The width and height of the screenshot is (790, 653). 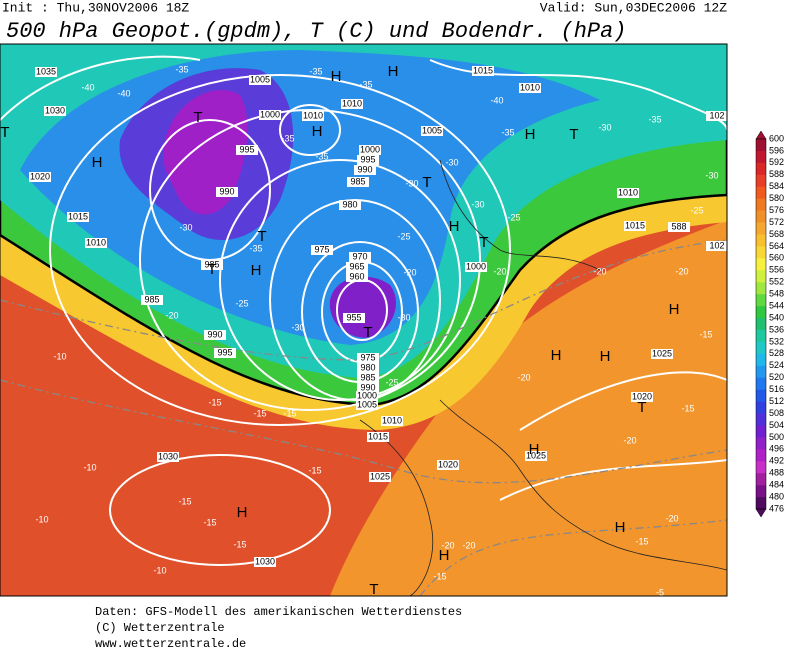 What do you see at coordinates (367, 395) in the screenshot?
I see `isobar-label: 1000` at bounding box center [367, 395].